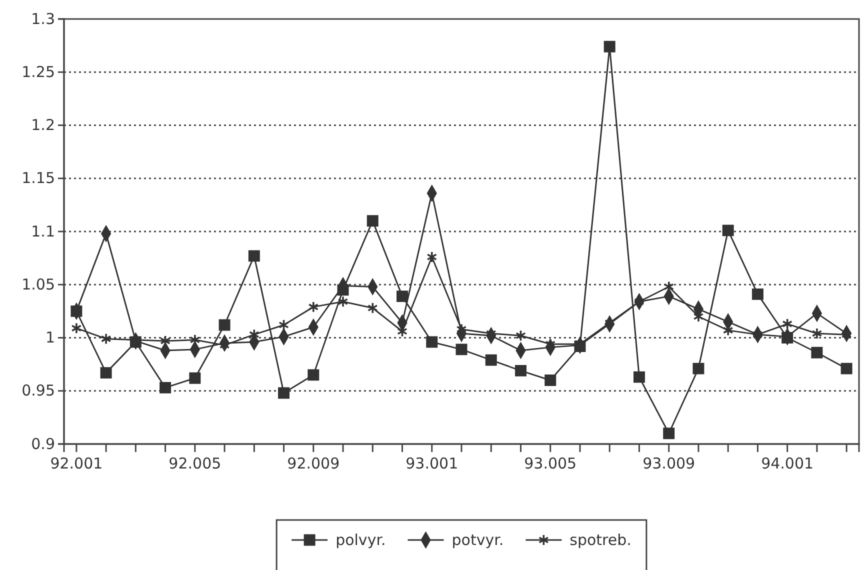 Image resolution: width=862 pixels, height=570 pixels. Describe the element at coordinates (43, 443) in the screenshot. I see `y-tick-label: 0.9` at that location.